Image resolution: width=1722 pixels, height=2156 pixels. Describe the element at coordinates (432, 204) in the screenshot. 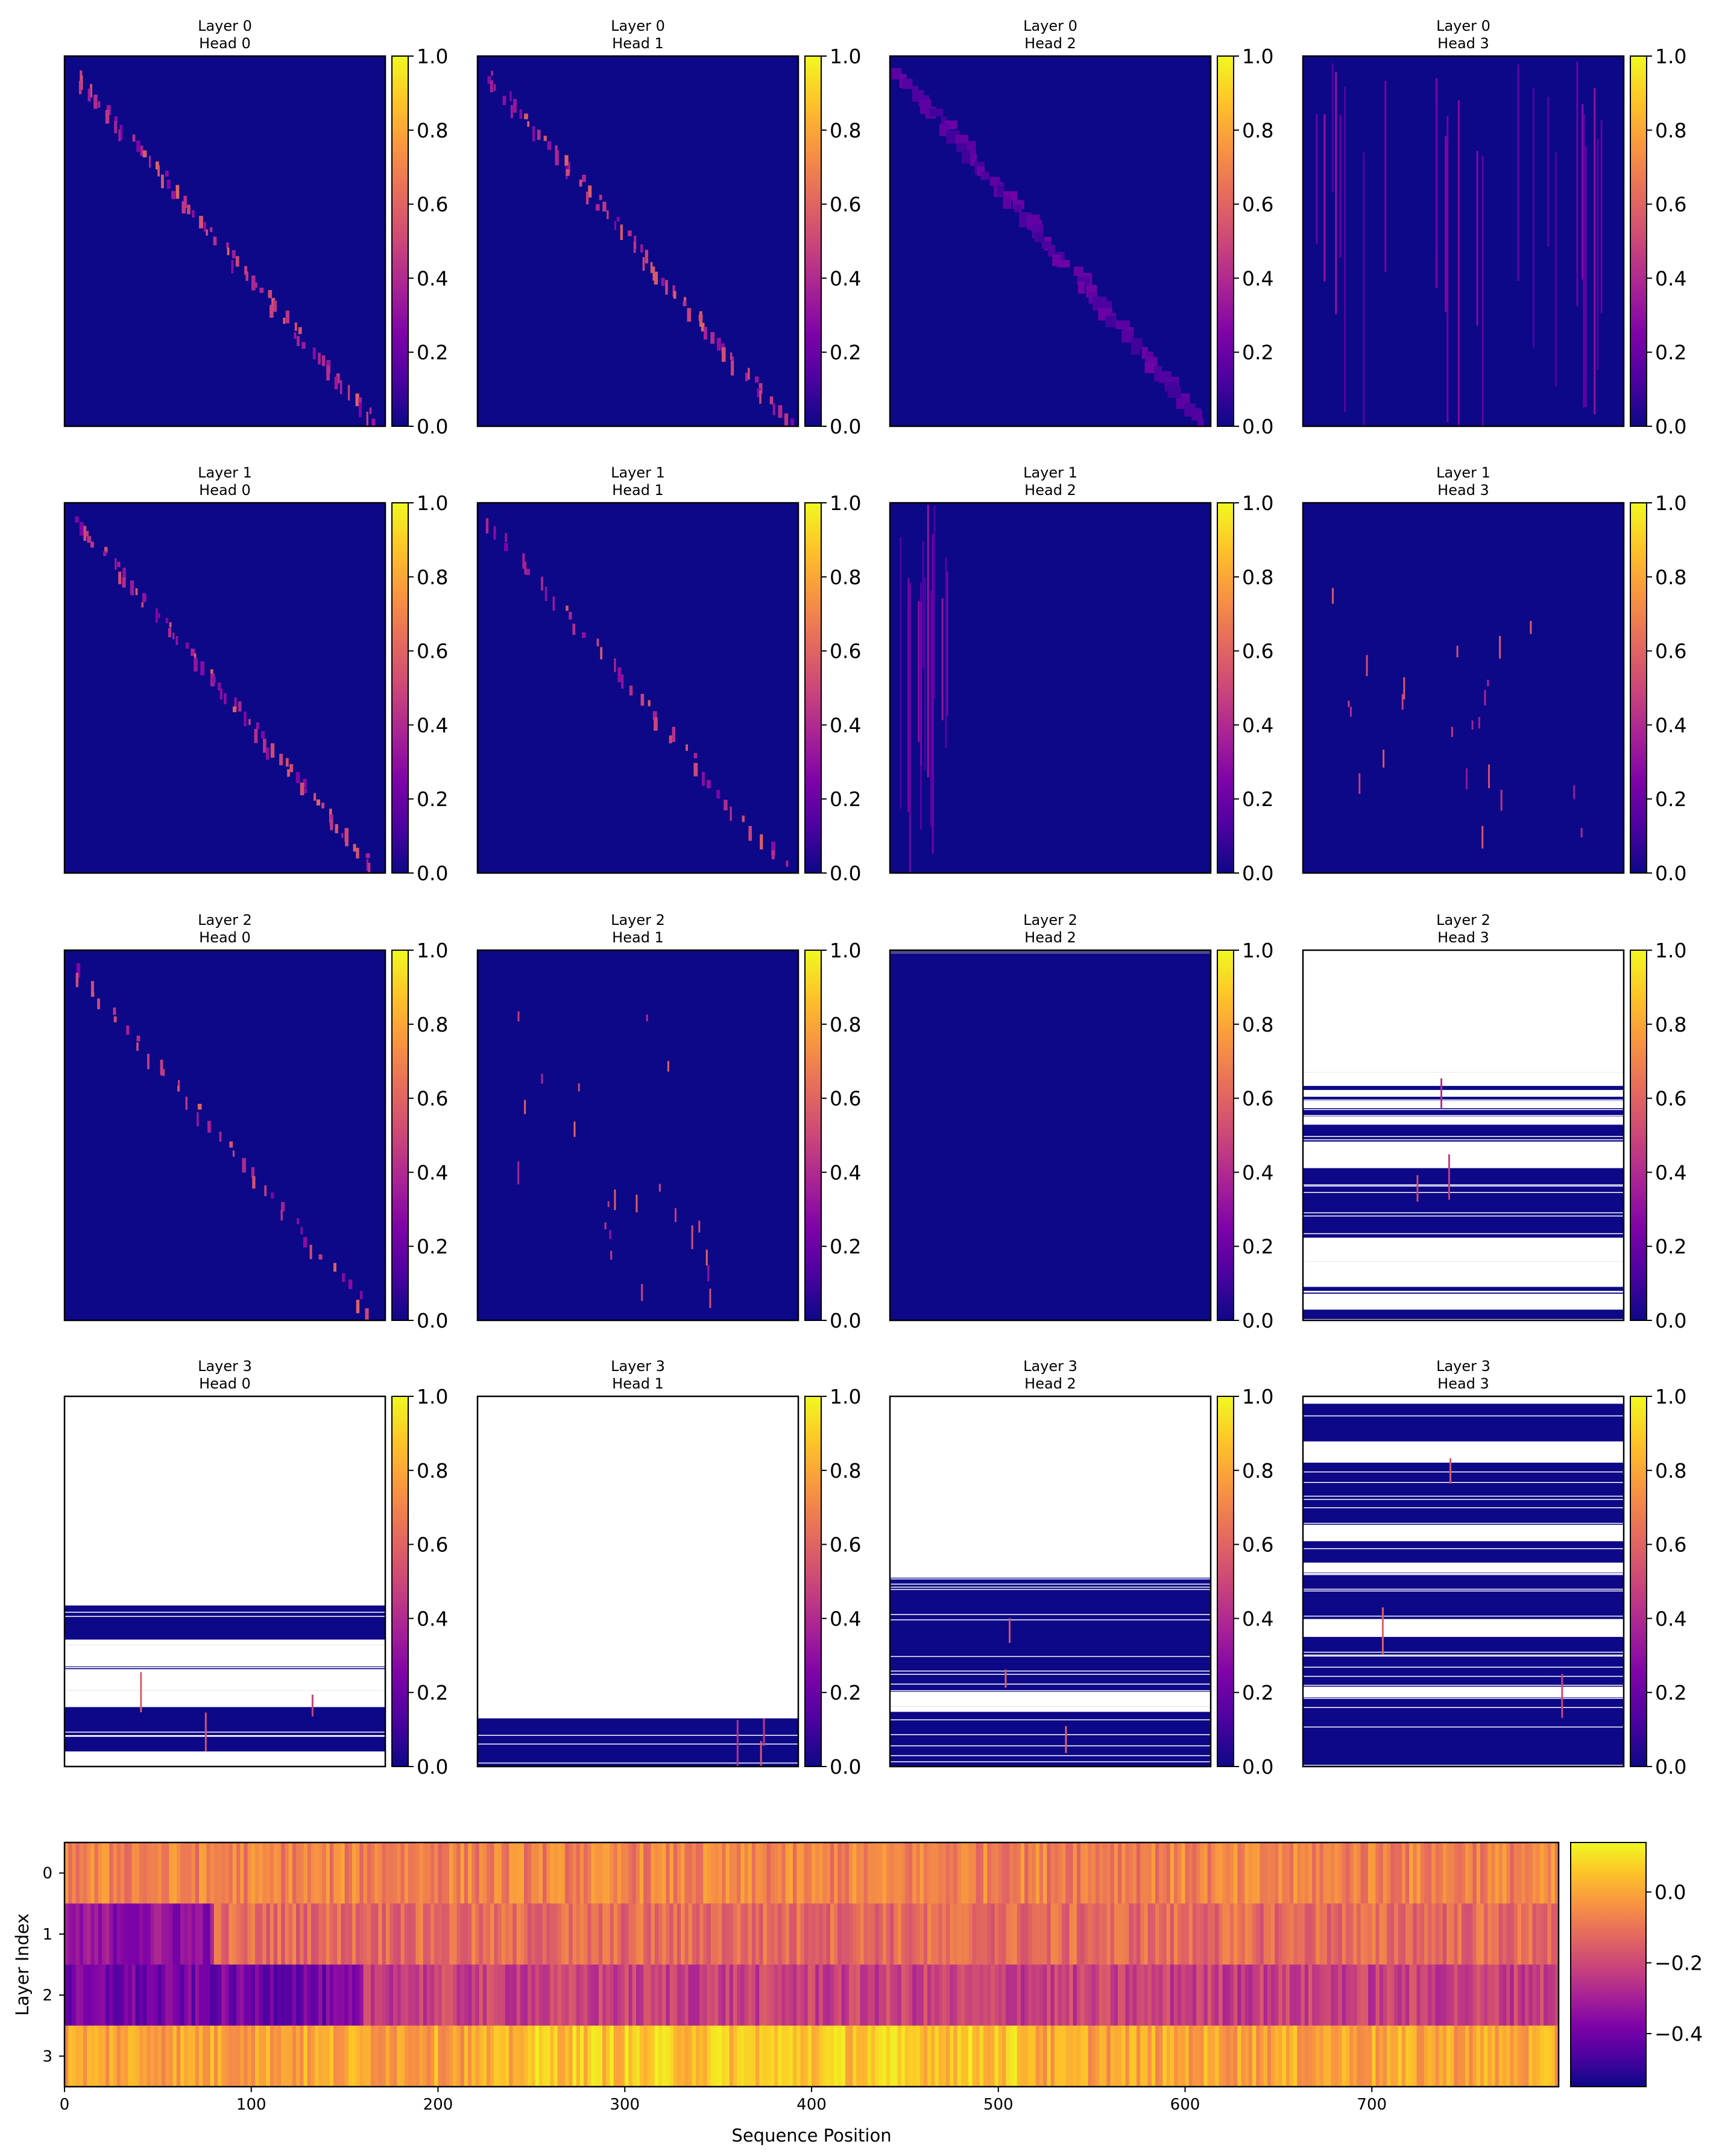

I see `colorbar-tick-label: 0.6` at that location.